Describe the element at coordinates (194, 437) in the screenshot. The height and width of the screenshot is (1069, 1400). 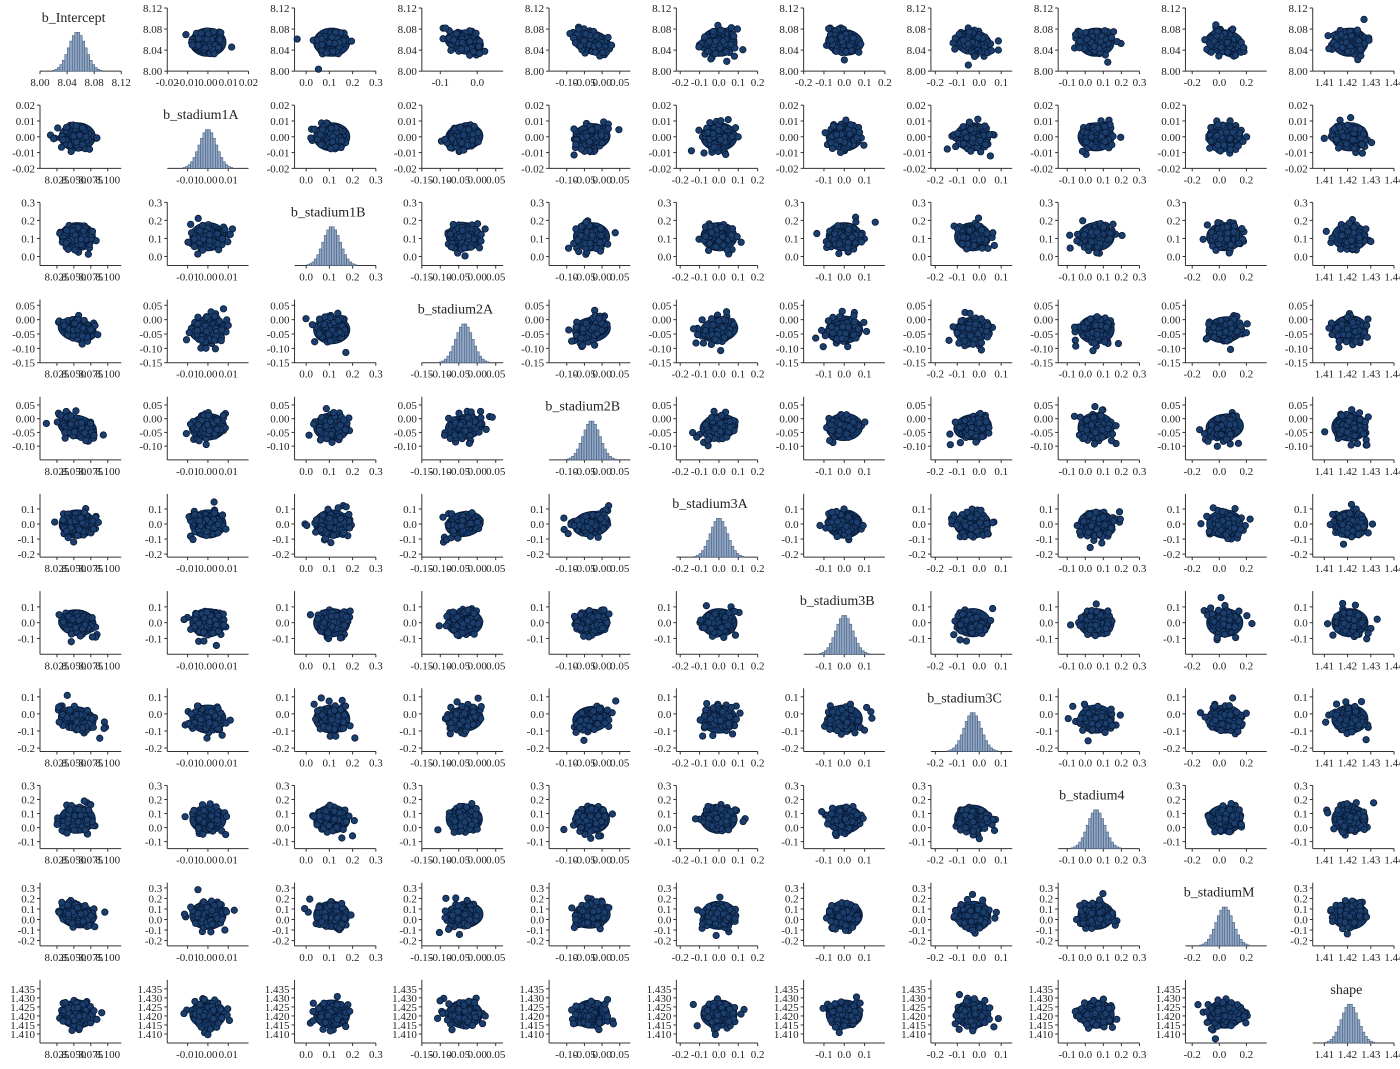
I see `panel-b_stadium2B-vs-b_stadium1A: -0.01 0.00 0.010.050.00-0.05-0.10` at that location.